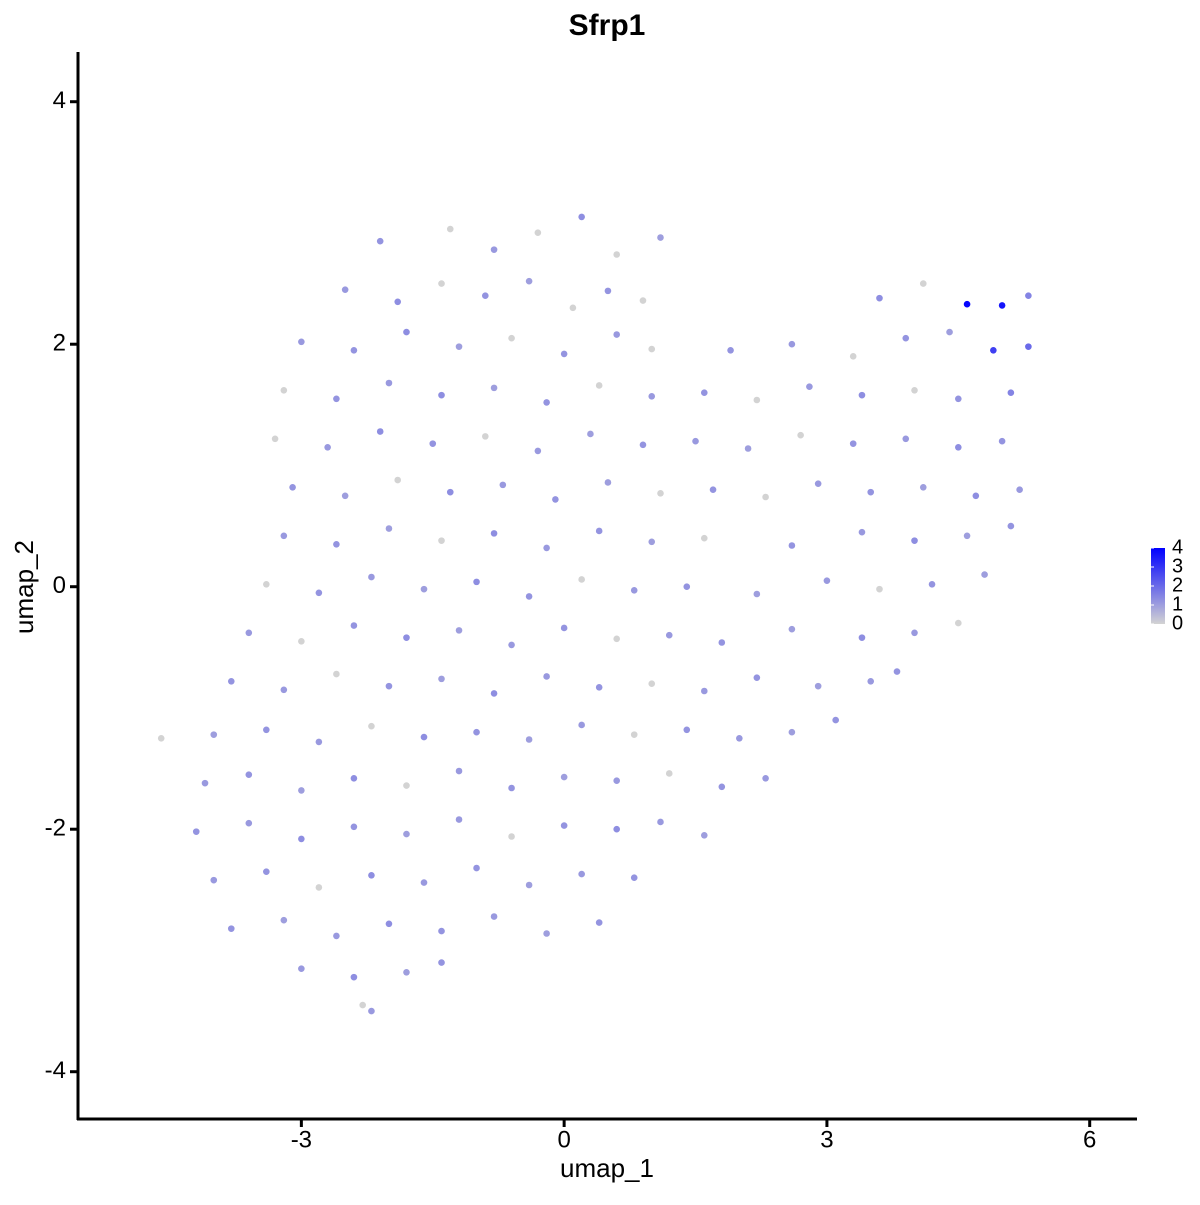 The width and height of the screenshot is (1200, 1205). I want to click on y-tick-label: 0, so click(59, 585).